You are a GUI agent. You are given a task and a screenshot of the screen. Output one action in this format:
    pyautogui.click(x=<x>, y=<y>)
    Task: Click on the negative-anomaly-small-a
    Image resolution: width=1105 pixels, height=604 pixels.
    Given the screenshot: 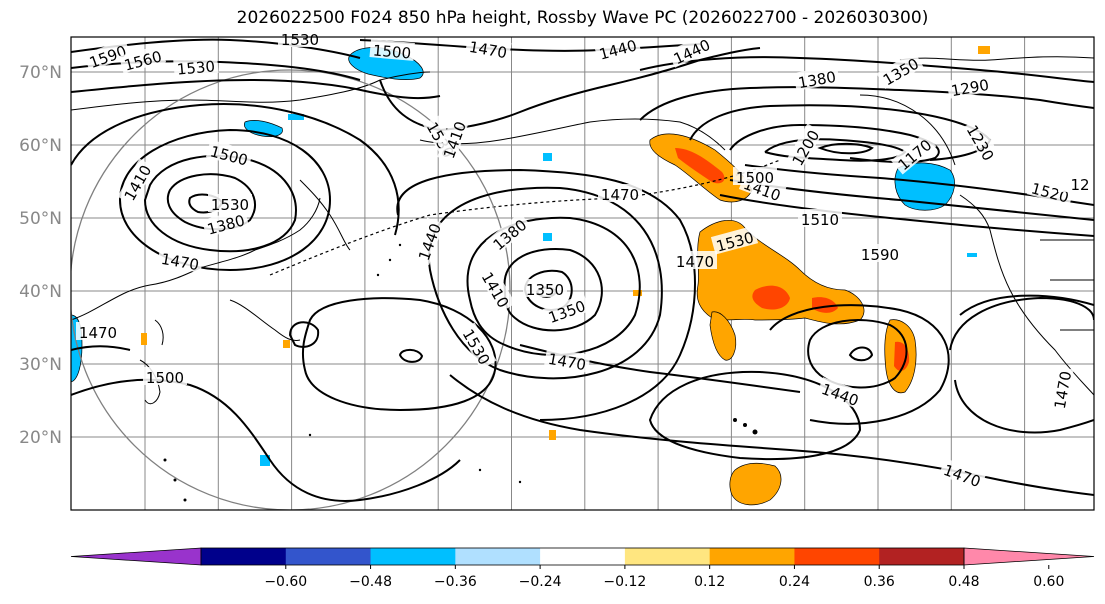 What is the action you would take?
    pyautogui.click(x=547, y=237)
    